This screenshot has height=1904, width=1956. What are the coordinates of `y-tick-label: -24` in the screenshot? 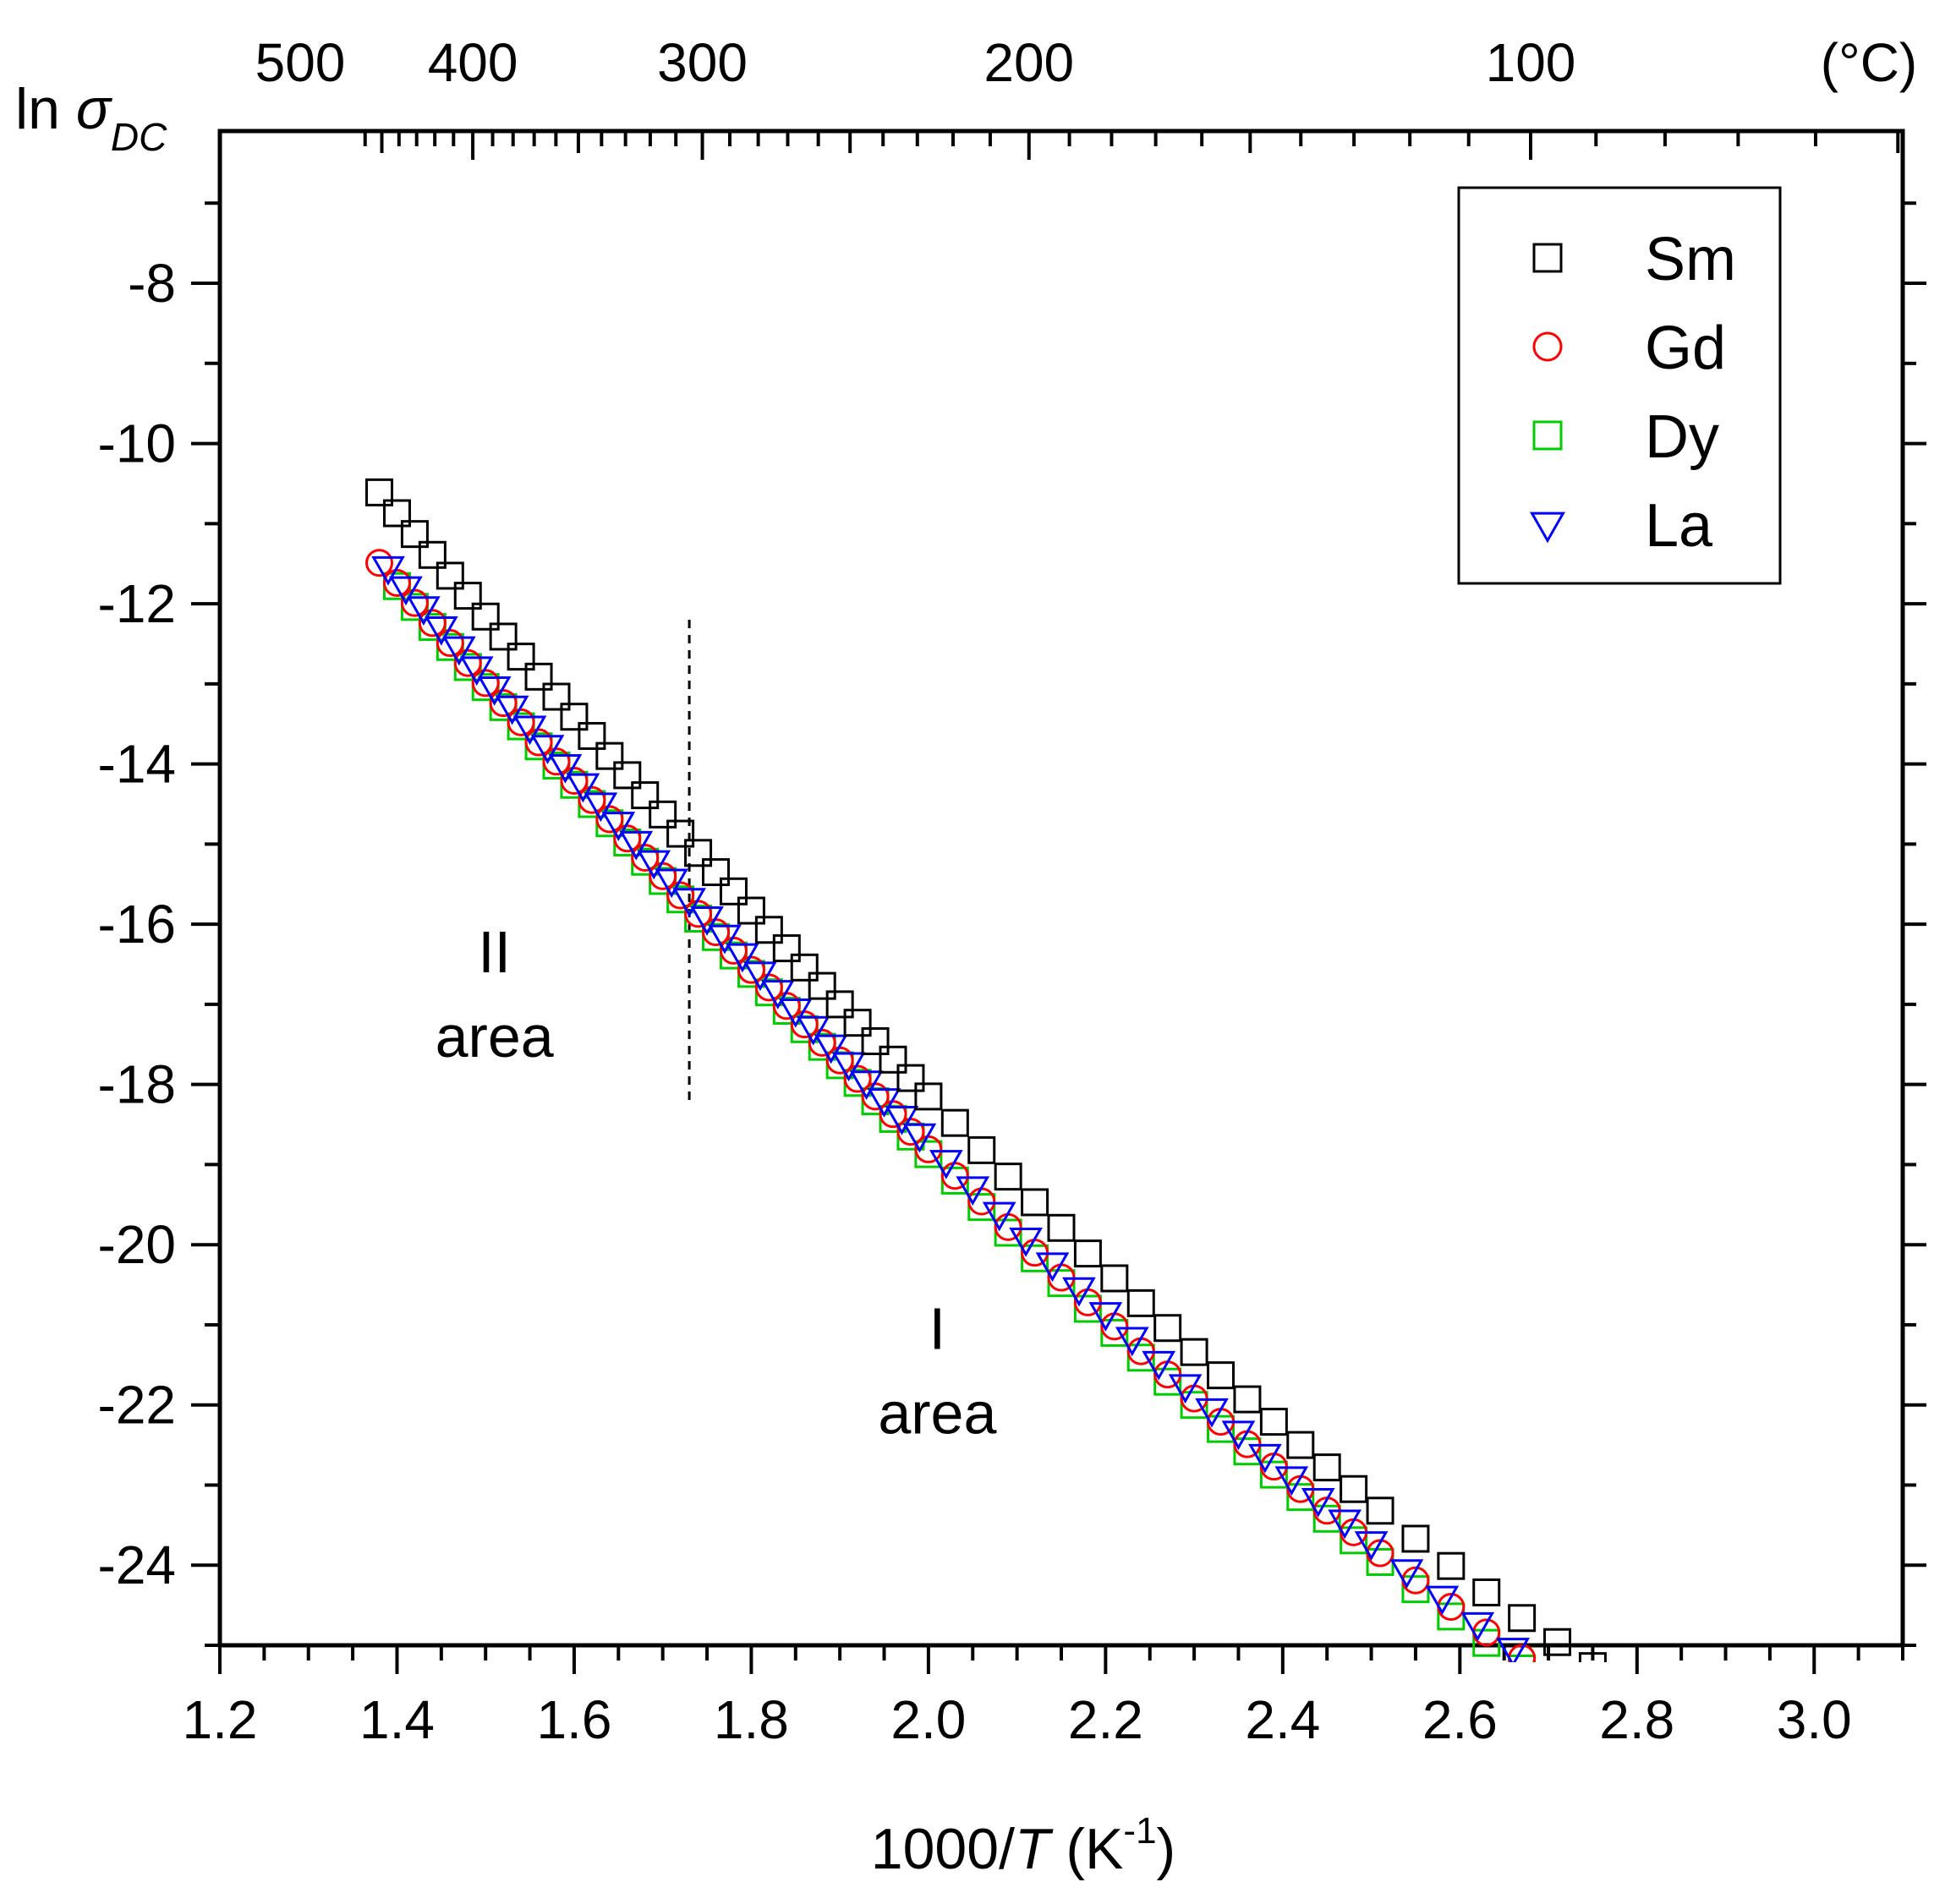 It's located at (137, 1565).